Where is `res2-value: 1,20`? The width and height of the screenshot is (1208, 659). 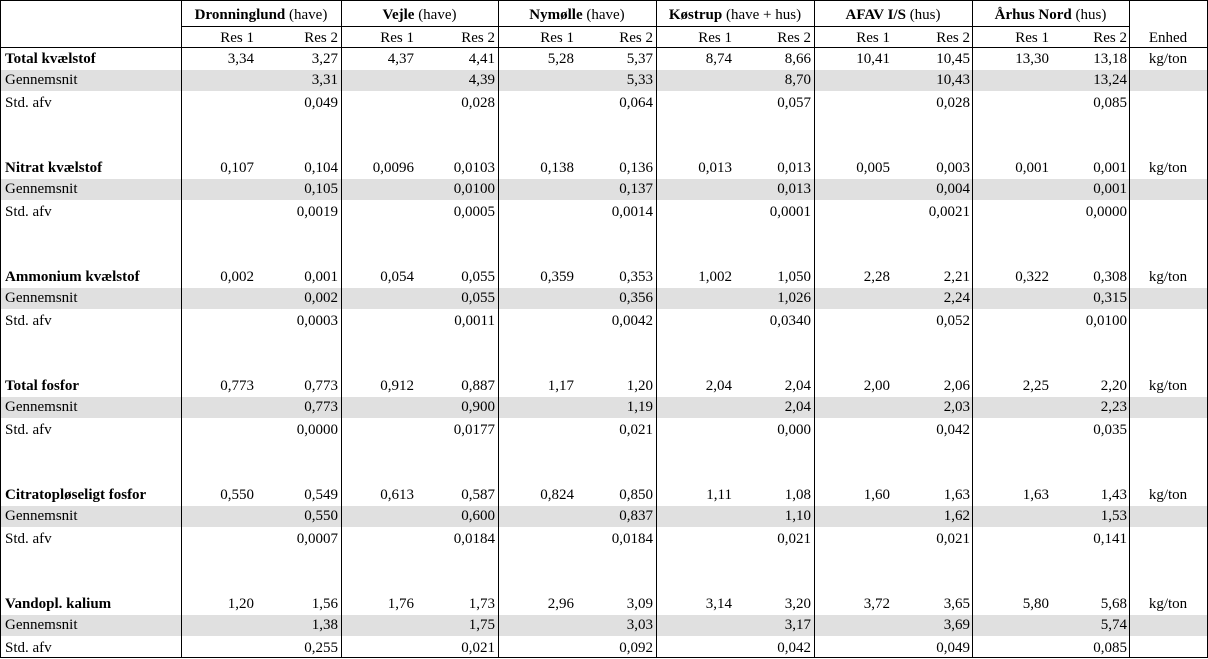
res2-value: 1,20 is located at coordinates (639, 386).